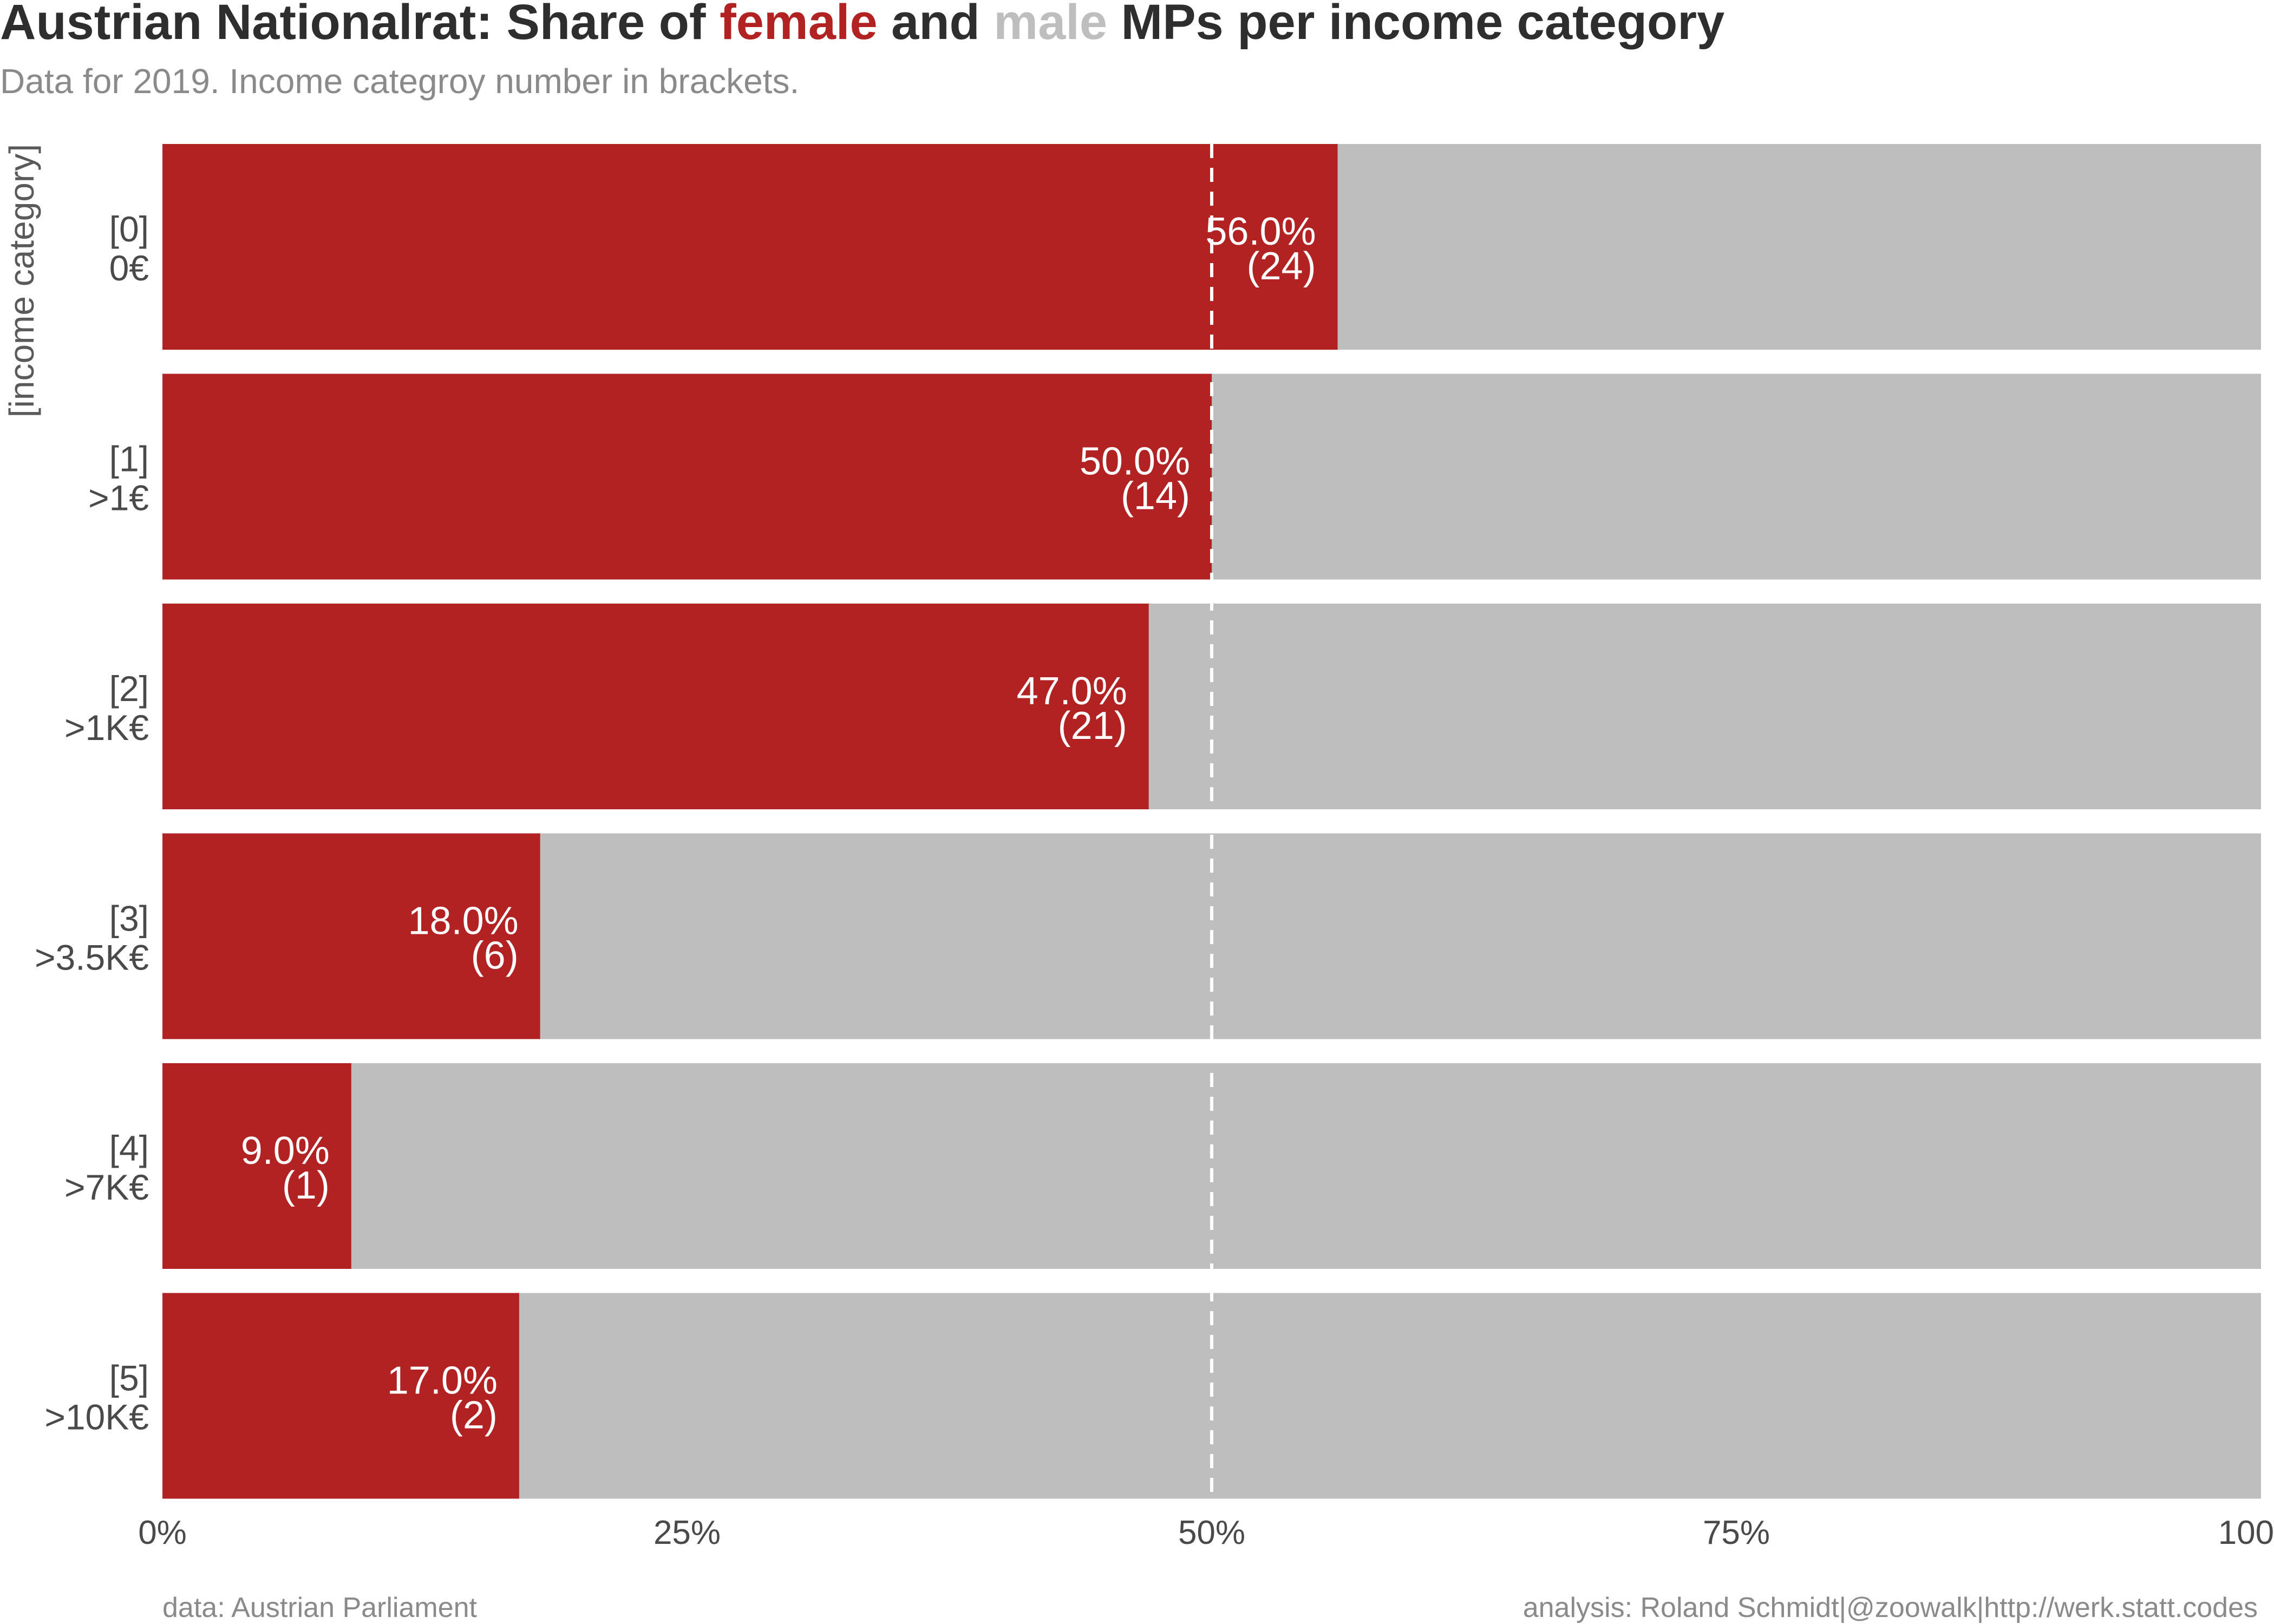 Image resolution: width=2274 pixels, height=1624 pixels. I want to click on x-tick-label: 0%, so click(163, 1533).